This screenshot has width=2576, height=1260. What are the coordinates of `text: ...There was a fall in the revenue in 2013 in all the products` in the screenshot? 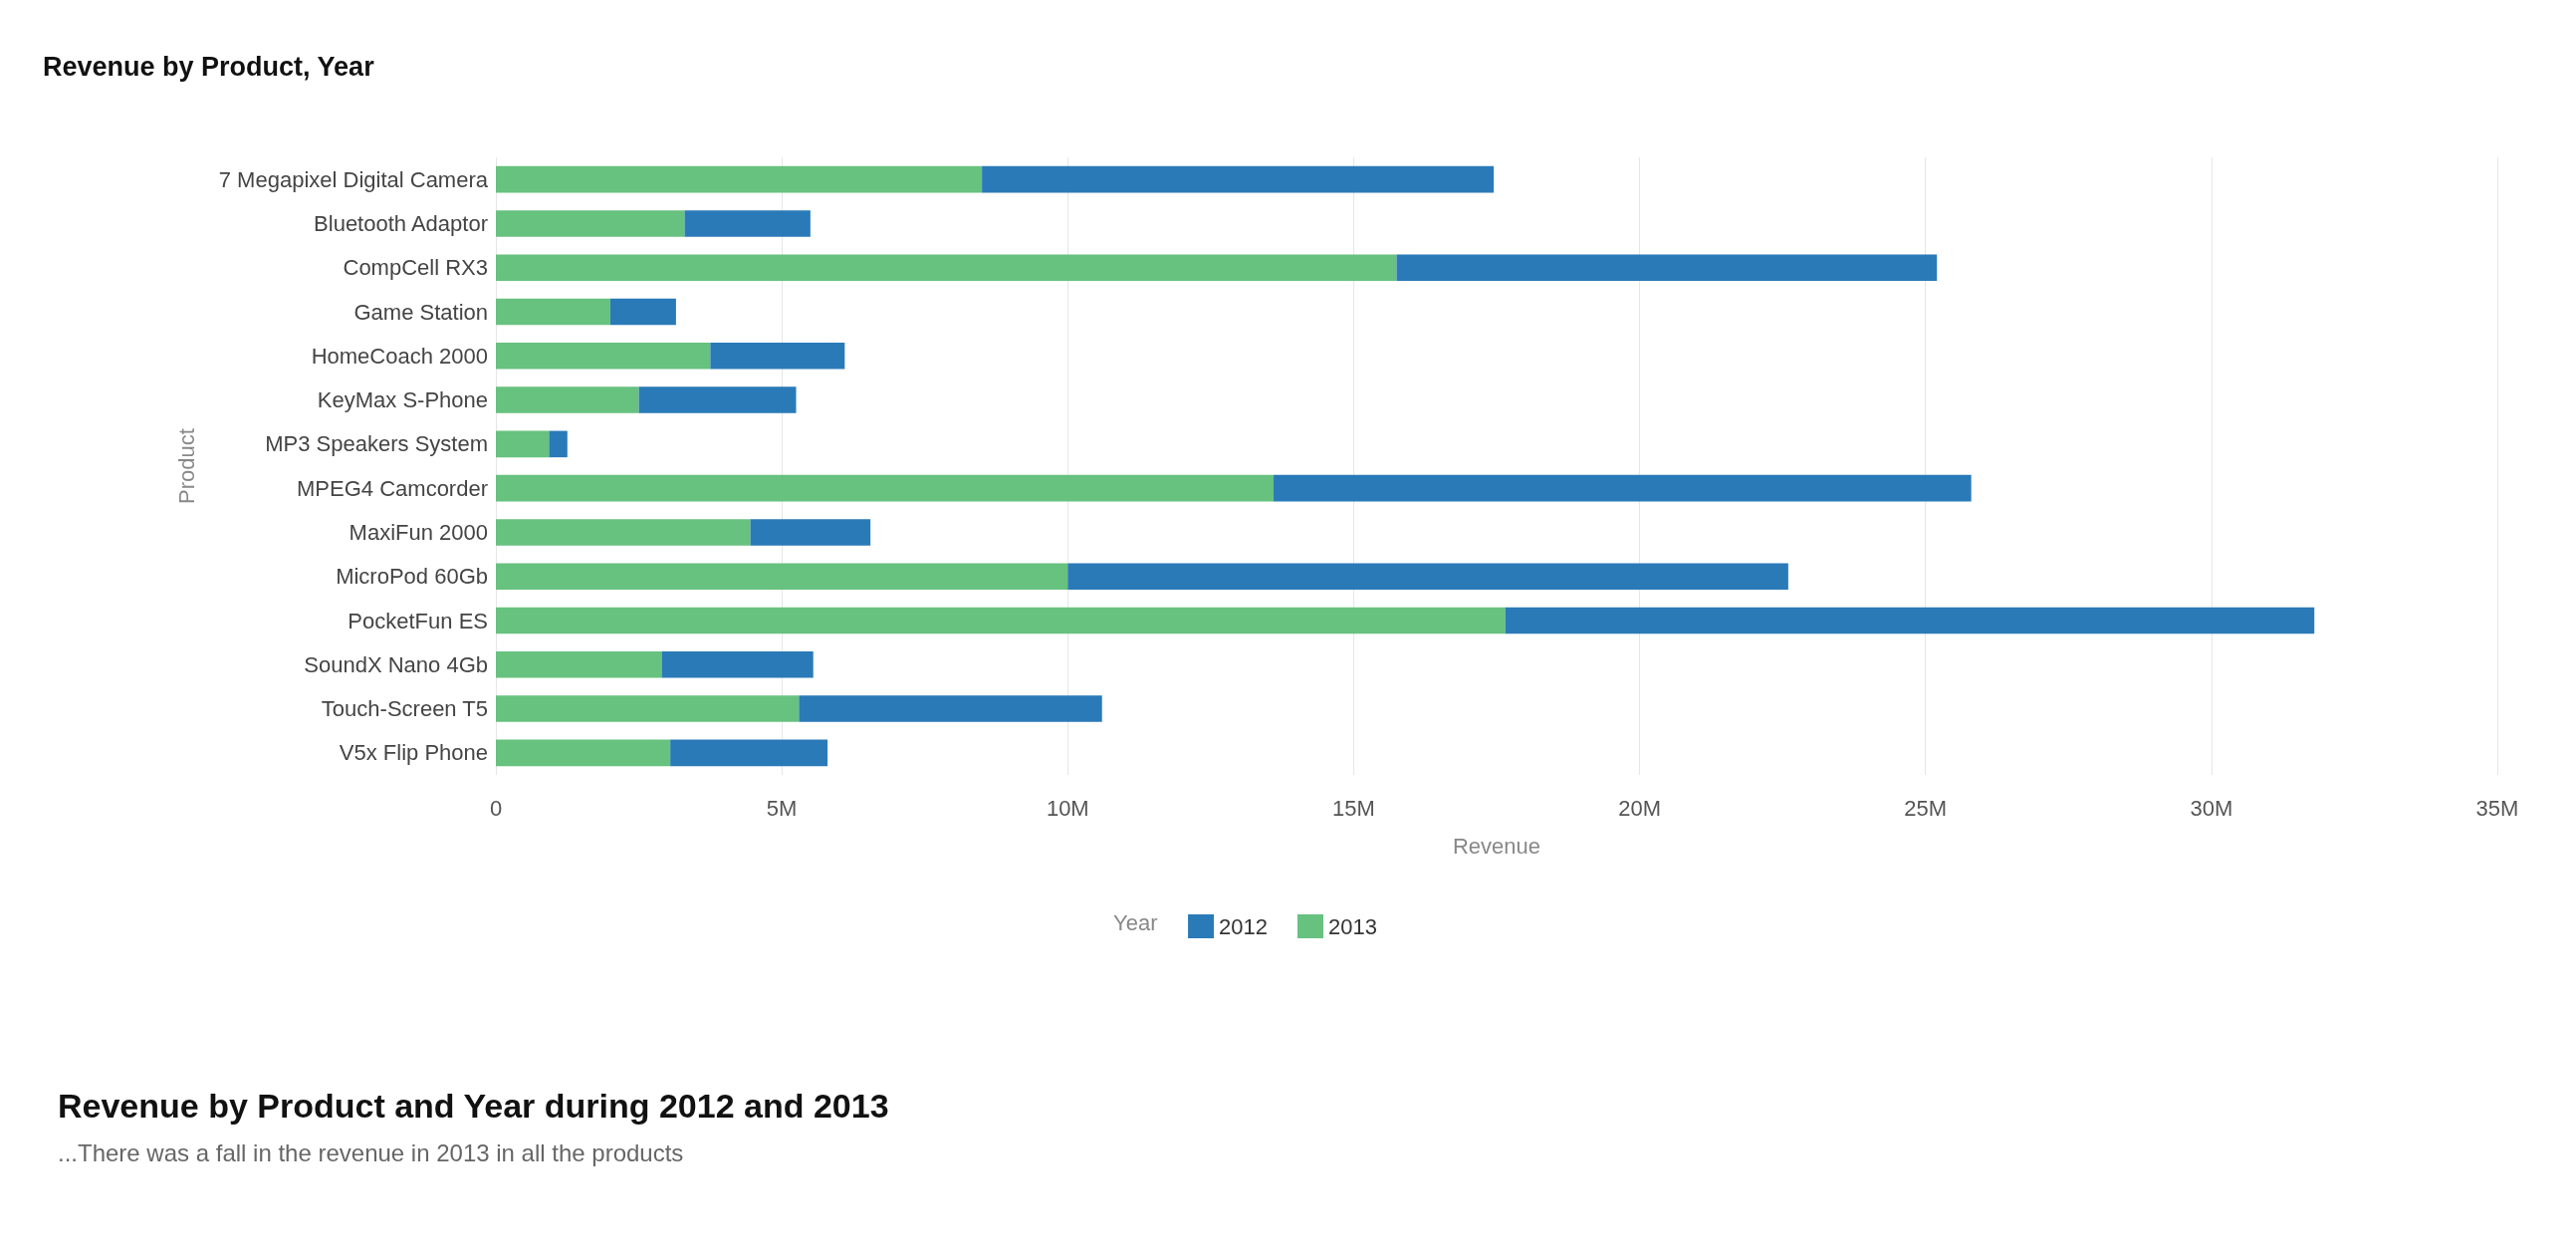 It's located at (371, 1152).